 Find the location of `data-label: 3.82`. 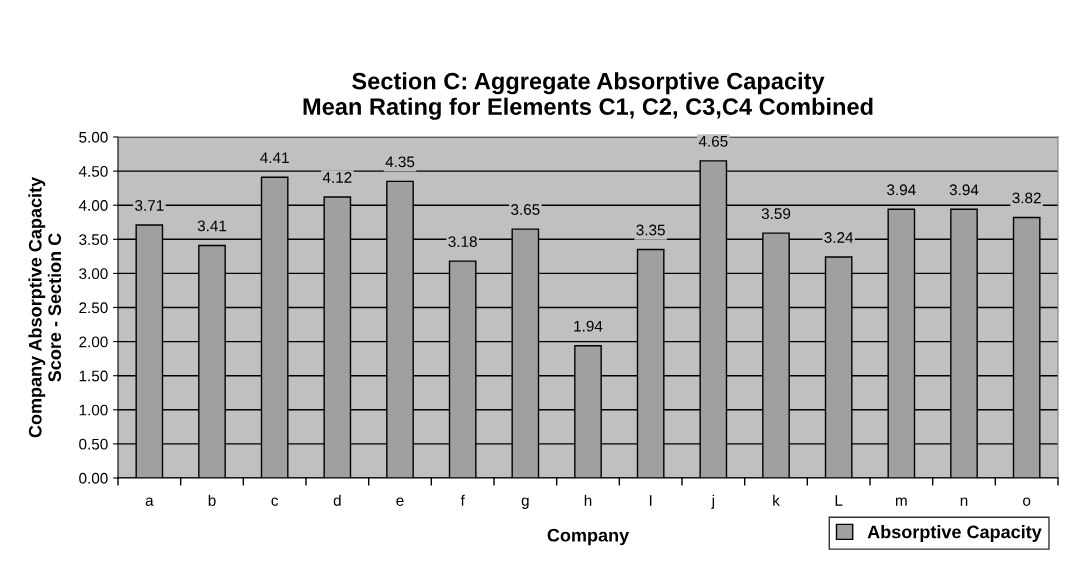

data-label: 3.82 is located at coordinates (1026, 198).